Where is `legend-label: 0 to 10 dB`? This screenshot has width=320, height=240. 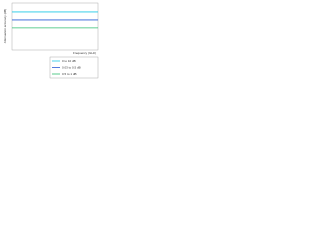
legend-label: 0 to 10 dB is located at coordinates (69, 61).